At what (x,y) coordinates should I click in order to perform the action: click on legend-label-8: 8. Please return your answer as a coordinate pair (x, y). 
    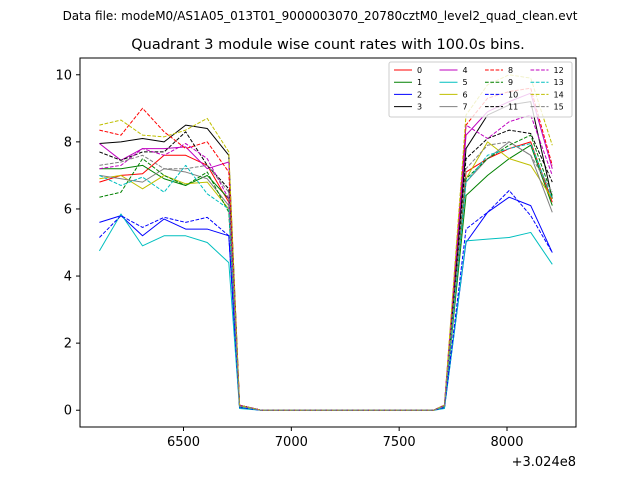
    Looking at the image, I should click on (510, 70).